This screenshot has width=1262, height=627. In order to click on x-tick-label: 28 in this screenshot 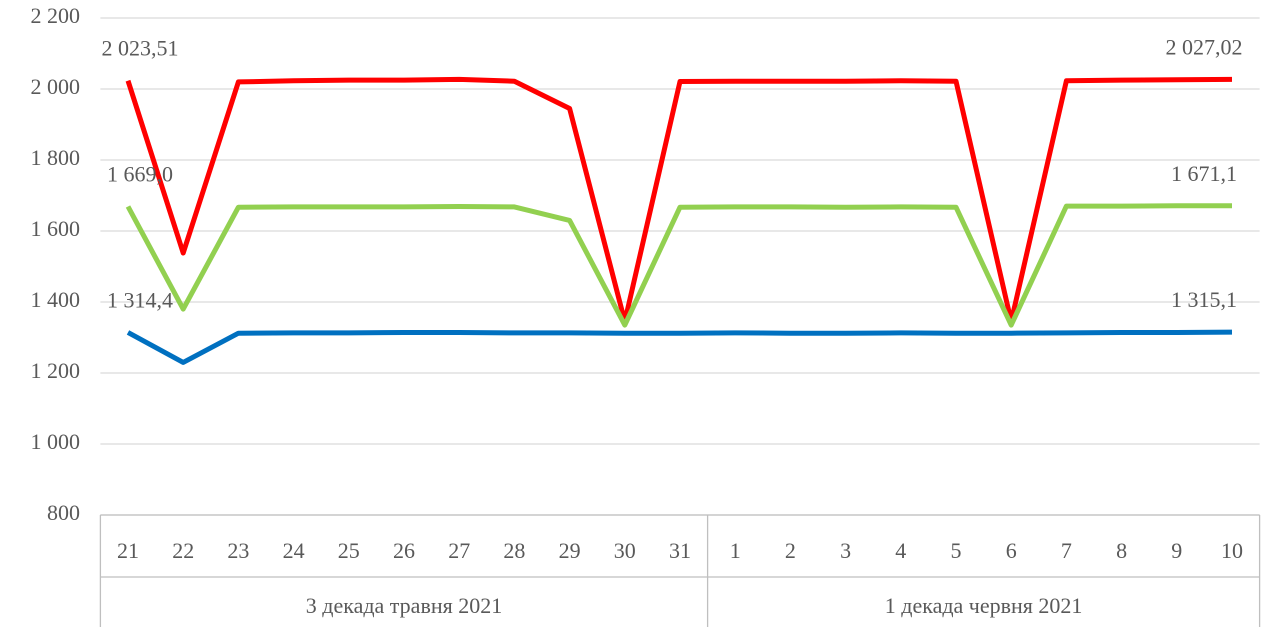, I will do `click(514, 550)`.